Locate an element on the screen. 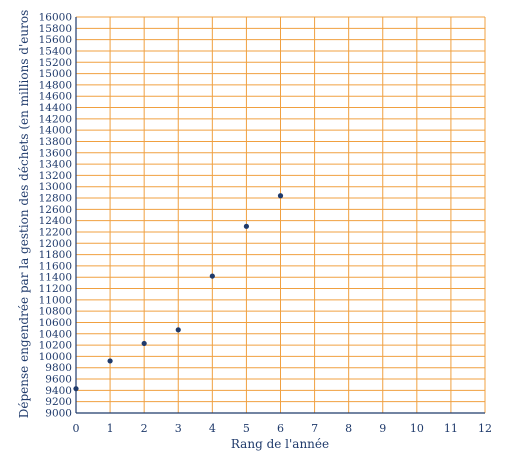 This screenshot has width=515, height=459. y-tick-label: 11200 is located at coordinates (55, 289).